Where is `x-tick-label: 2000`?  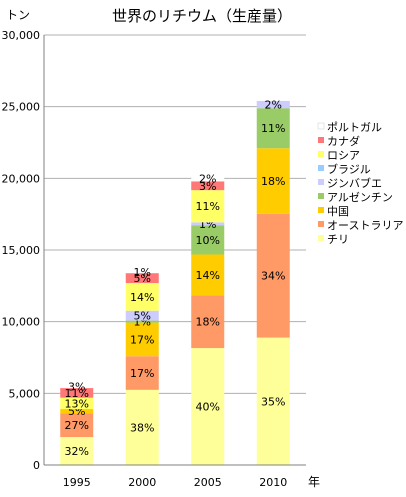
x-tick-label: 2000 is located at coordinates (142, 482).